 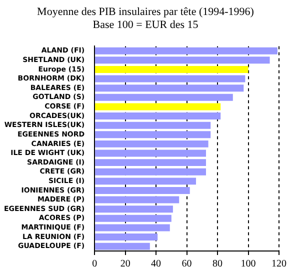 What do you see at coordinates (146, 25) in the screenshot?
I see `chart-subtitle: Base 100 = EUR des 15` at bounding box center [146, 25].